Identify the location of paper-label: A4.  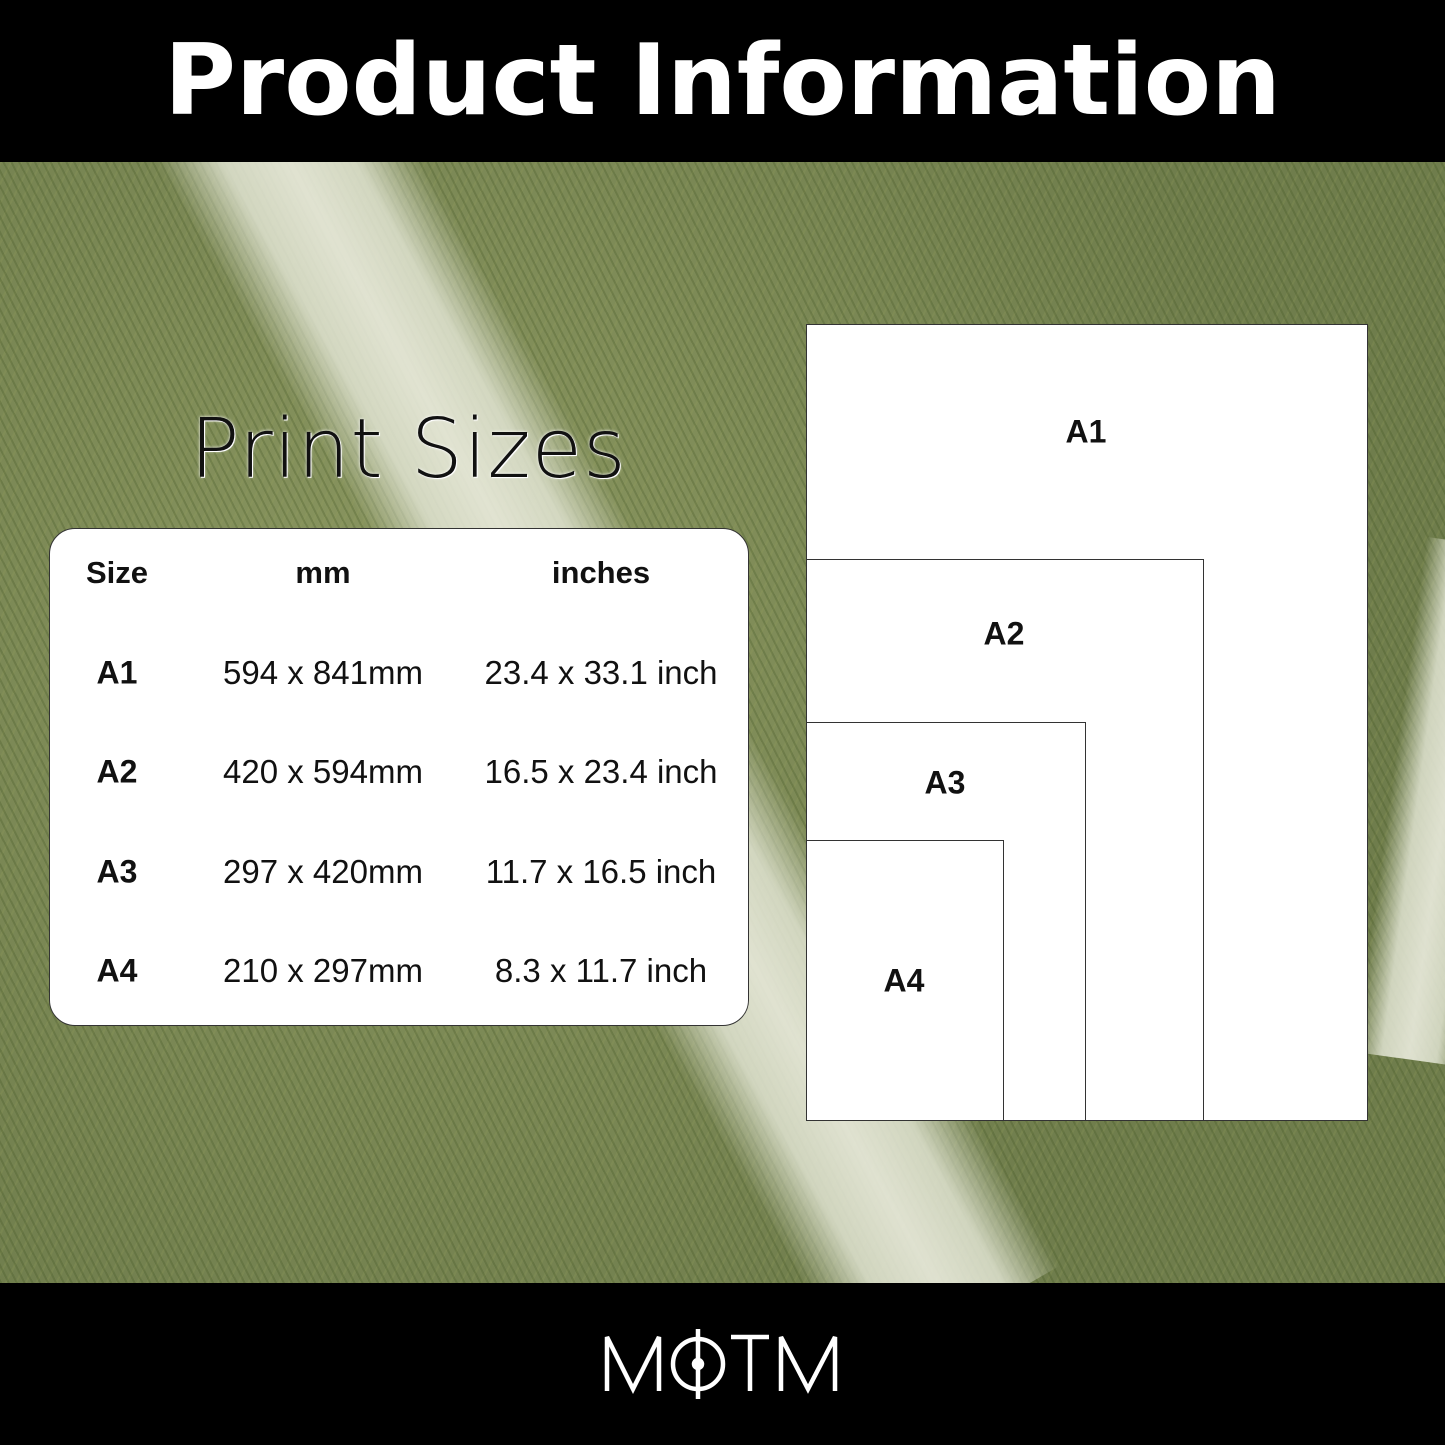
(904, 980).